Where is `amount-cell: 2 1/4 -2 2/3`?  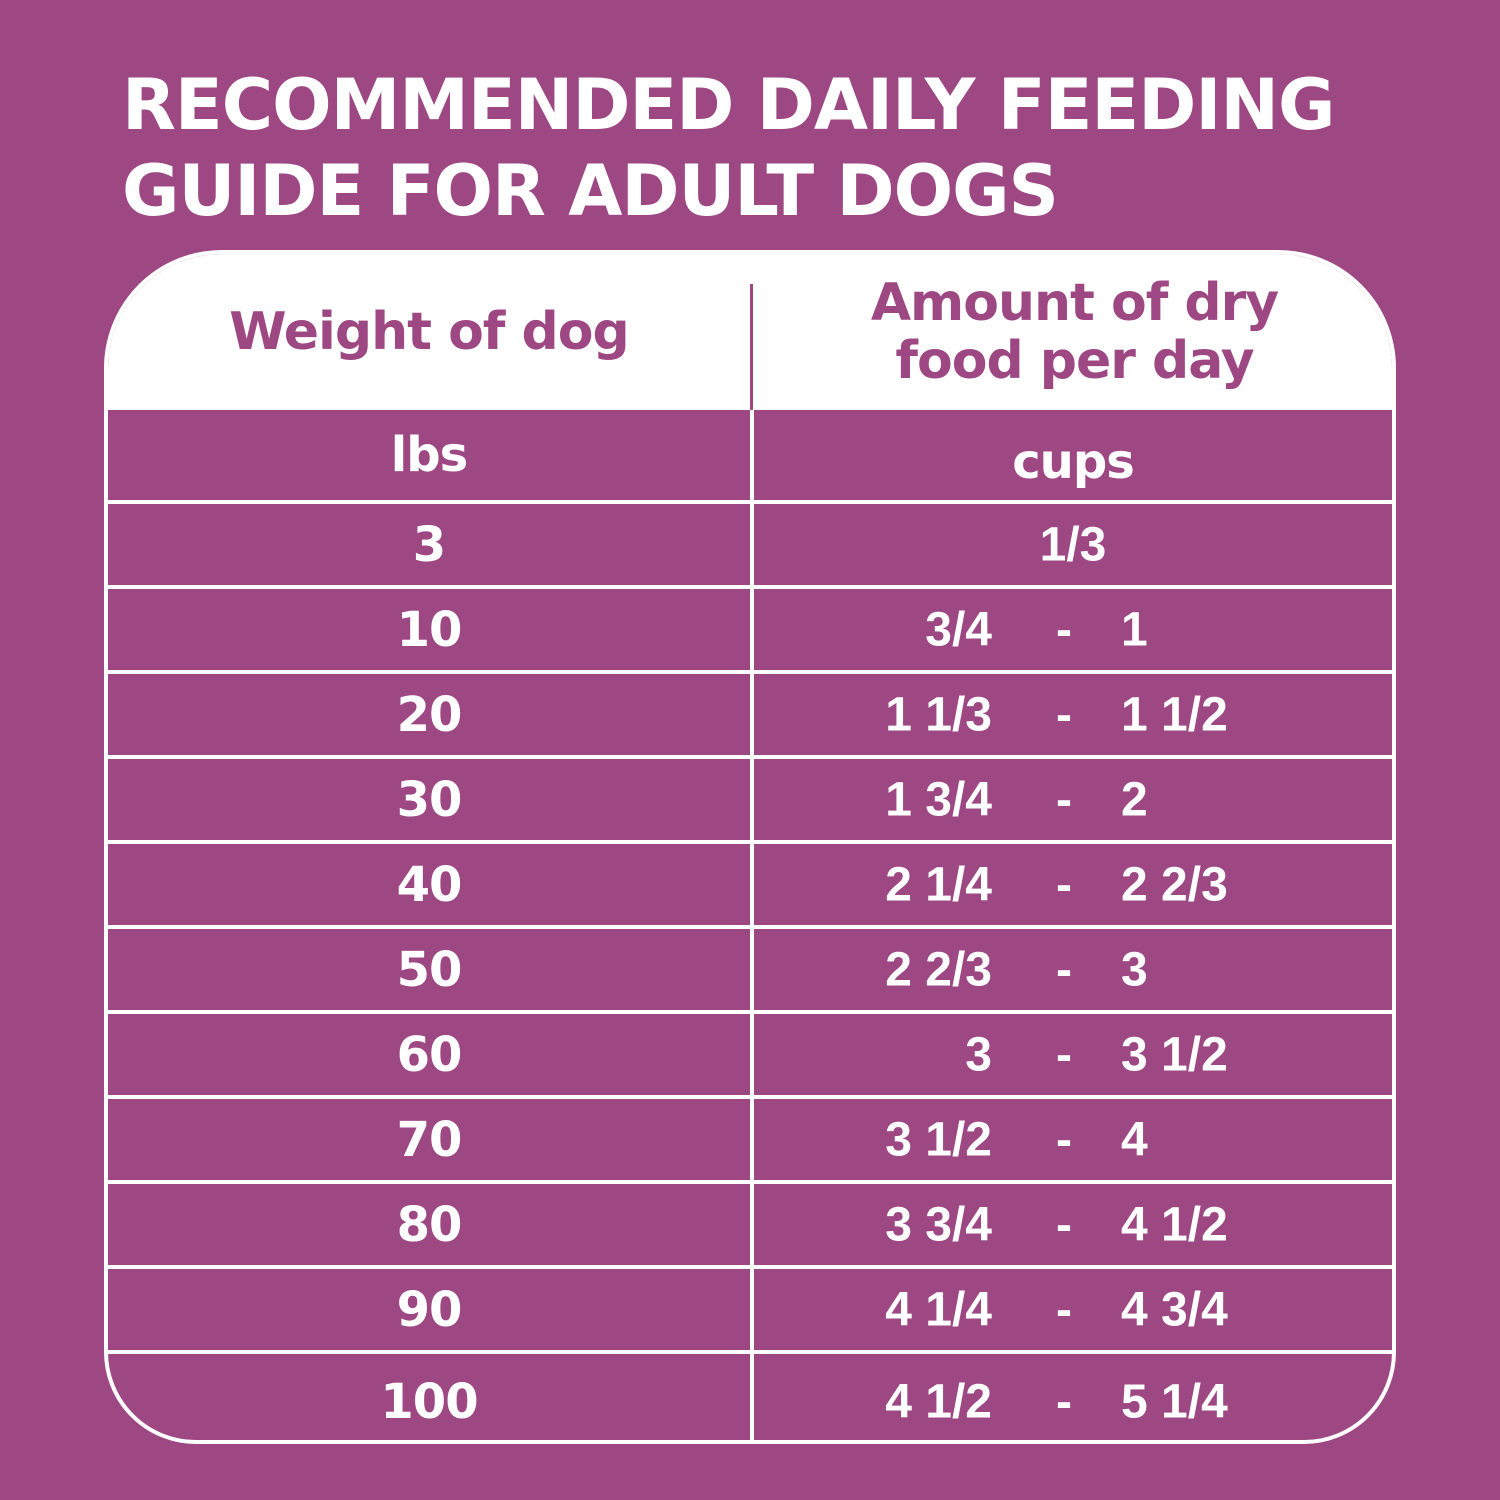
amount-cell: 2 1/4 -2 2/3 is located at coordinates (1073, 884).